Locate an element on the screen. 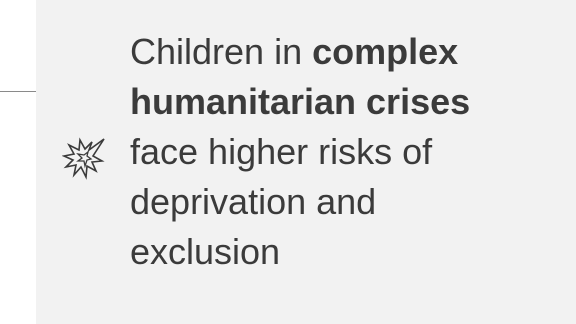 The image size is (576, 324). statement-line-4: deprivation and is located at coordinates (253, 201).